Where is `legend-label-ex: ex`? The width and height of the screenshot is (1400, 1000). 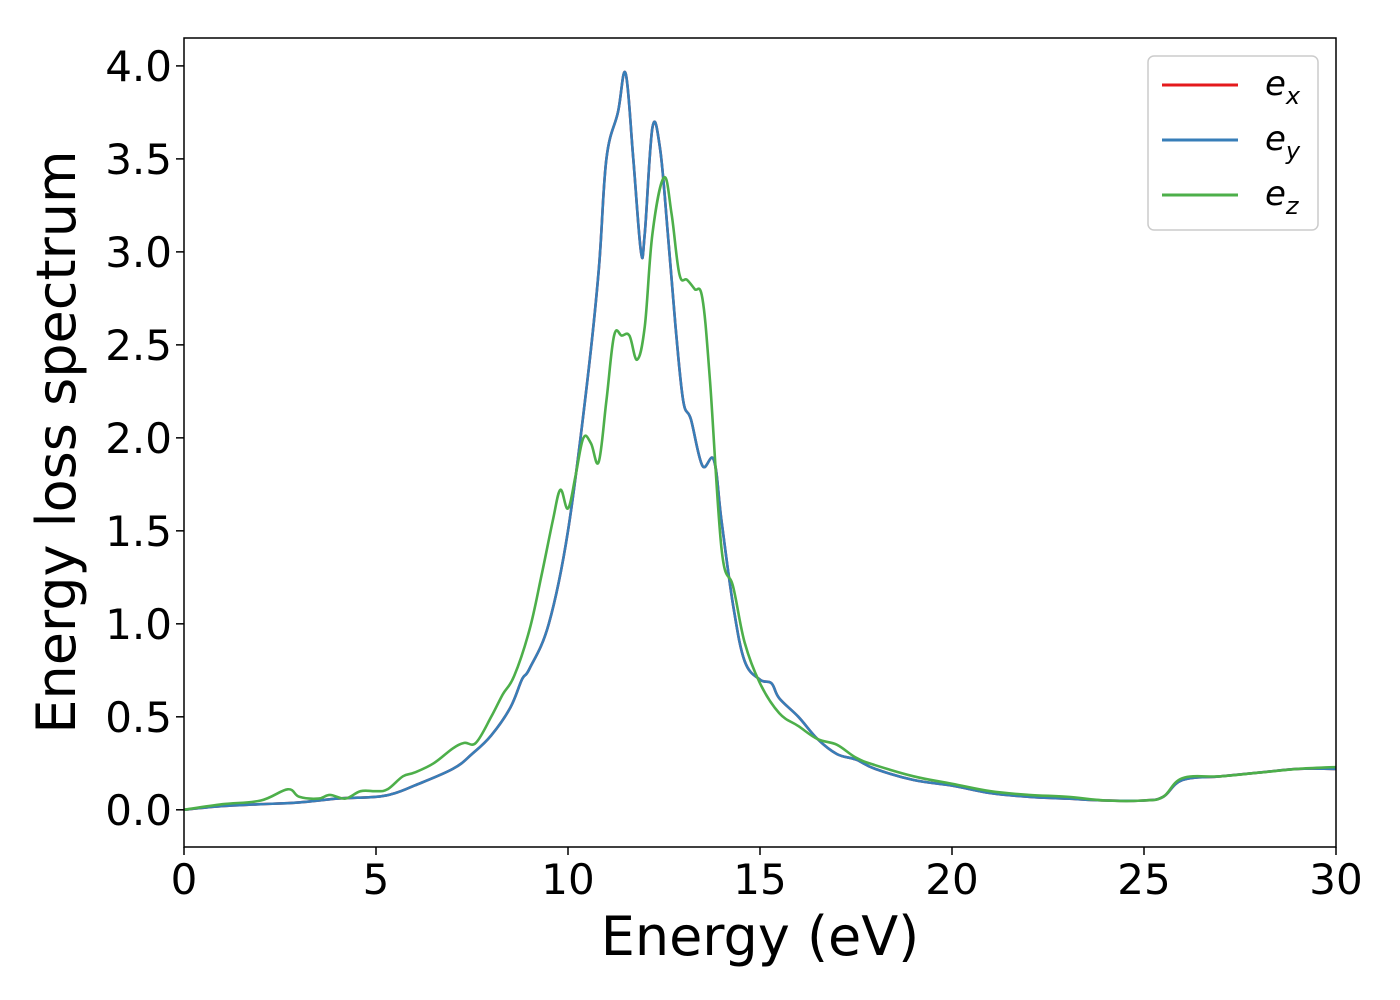
legend-label-ex: ex is located at coordinates (1283, 87).